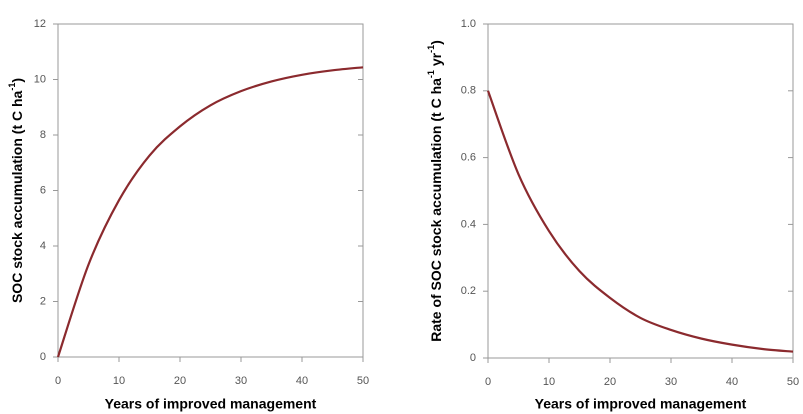  I want to click on y-axis-label: SOC stock accumulation (t C ha-1), so click(15, 190).